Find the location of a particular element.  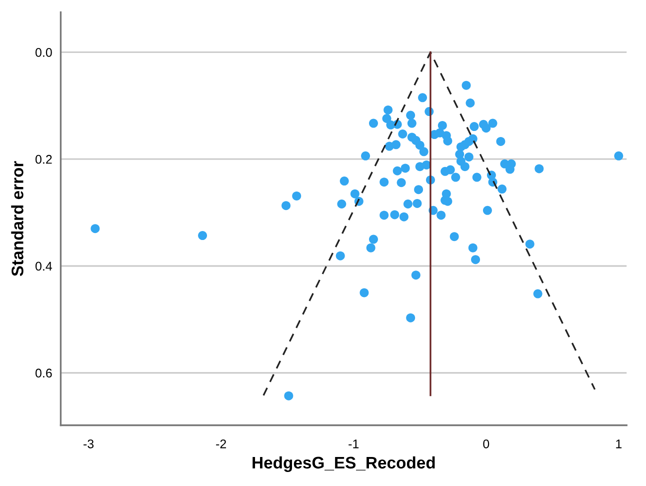

y-tick-label: 0.4 is located at coordinates (44, 266).